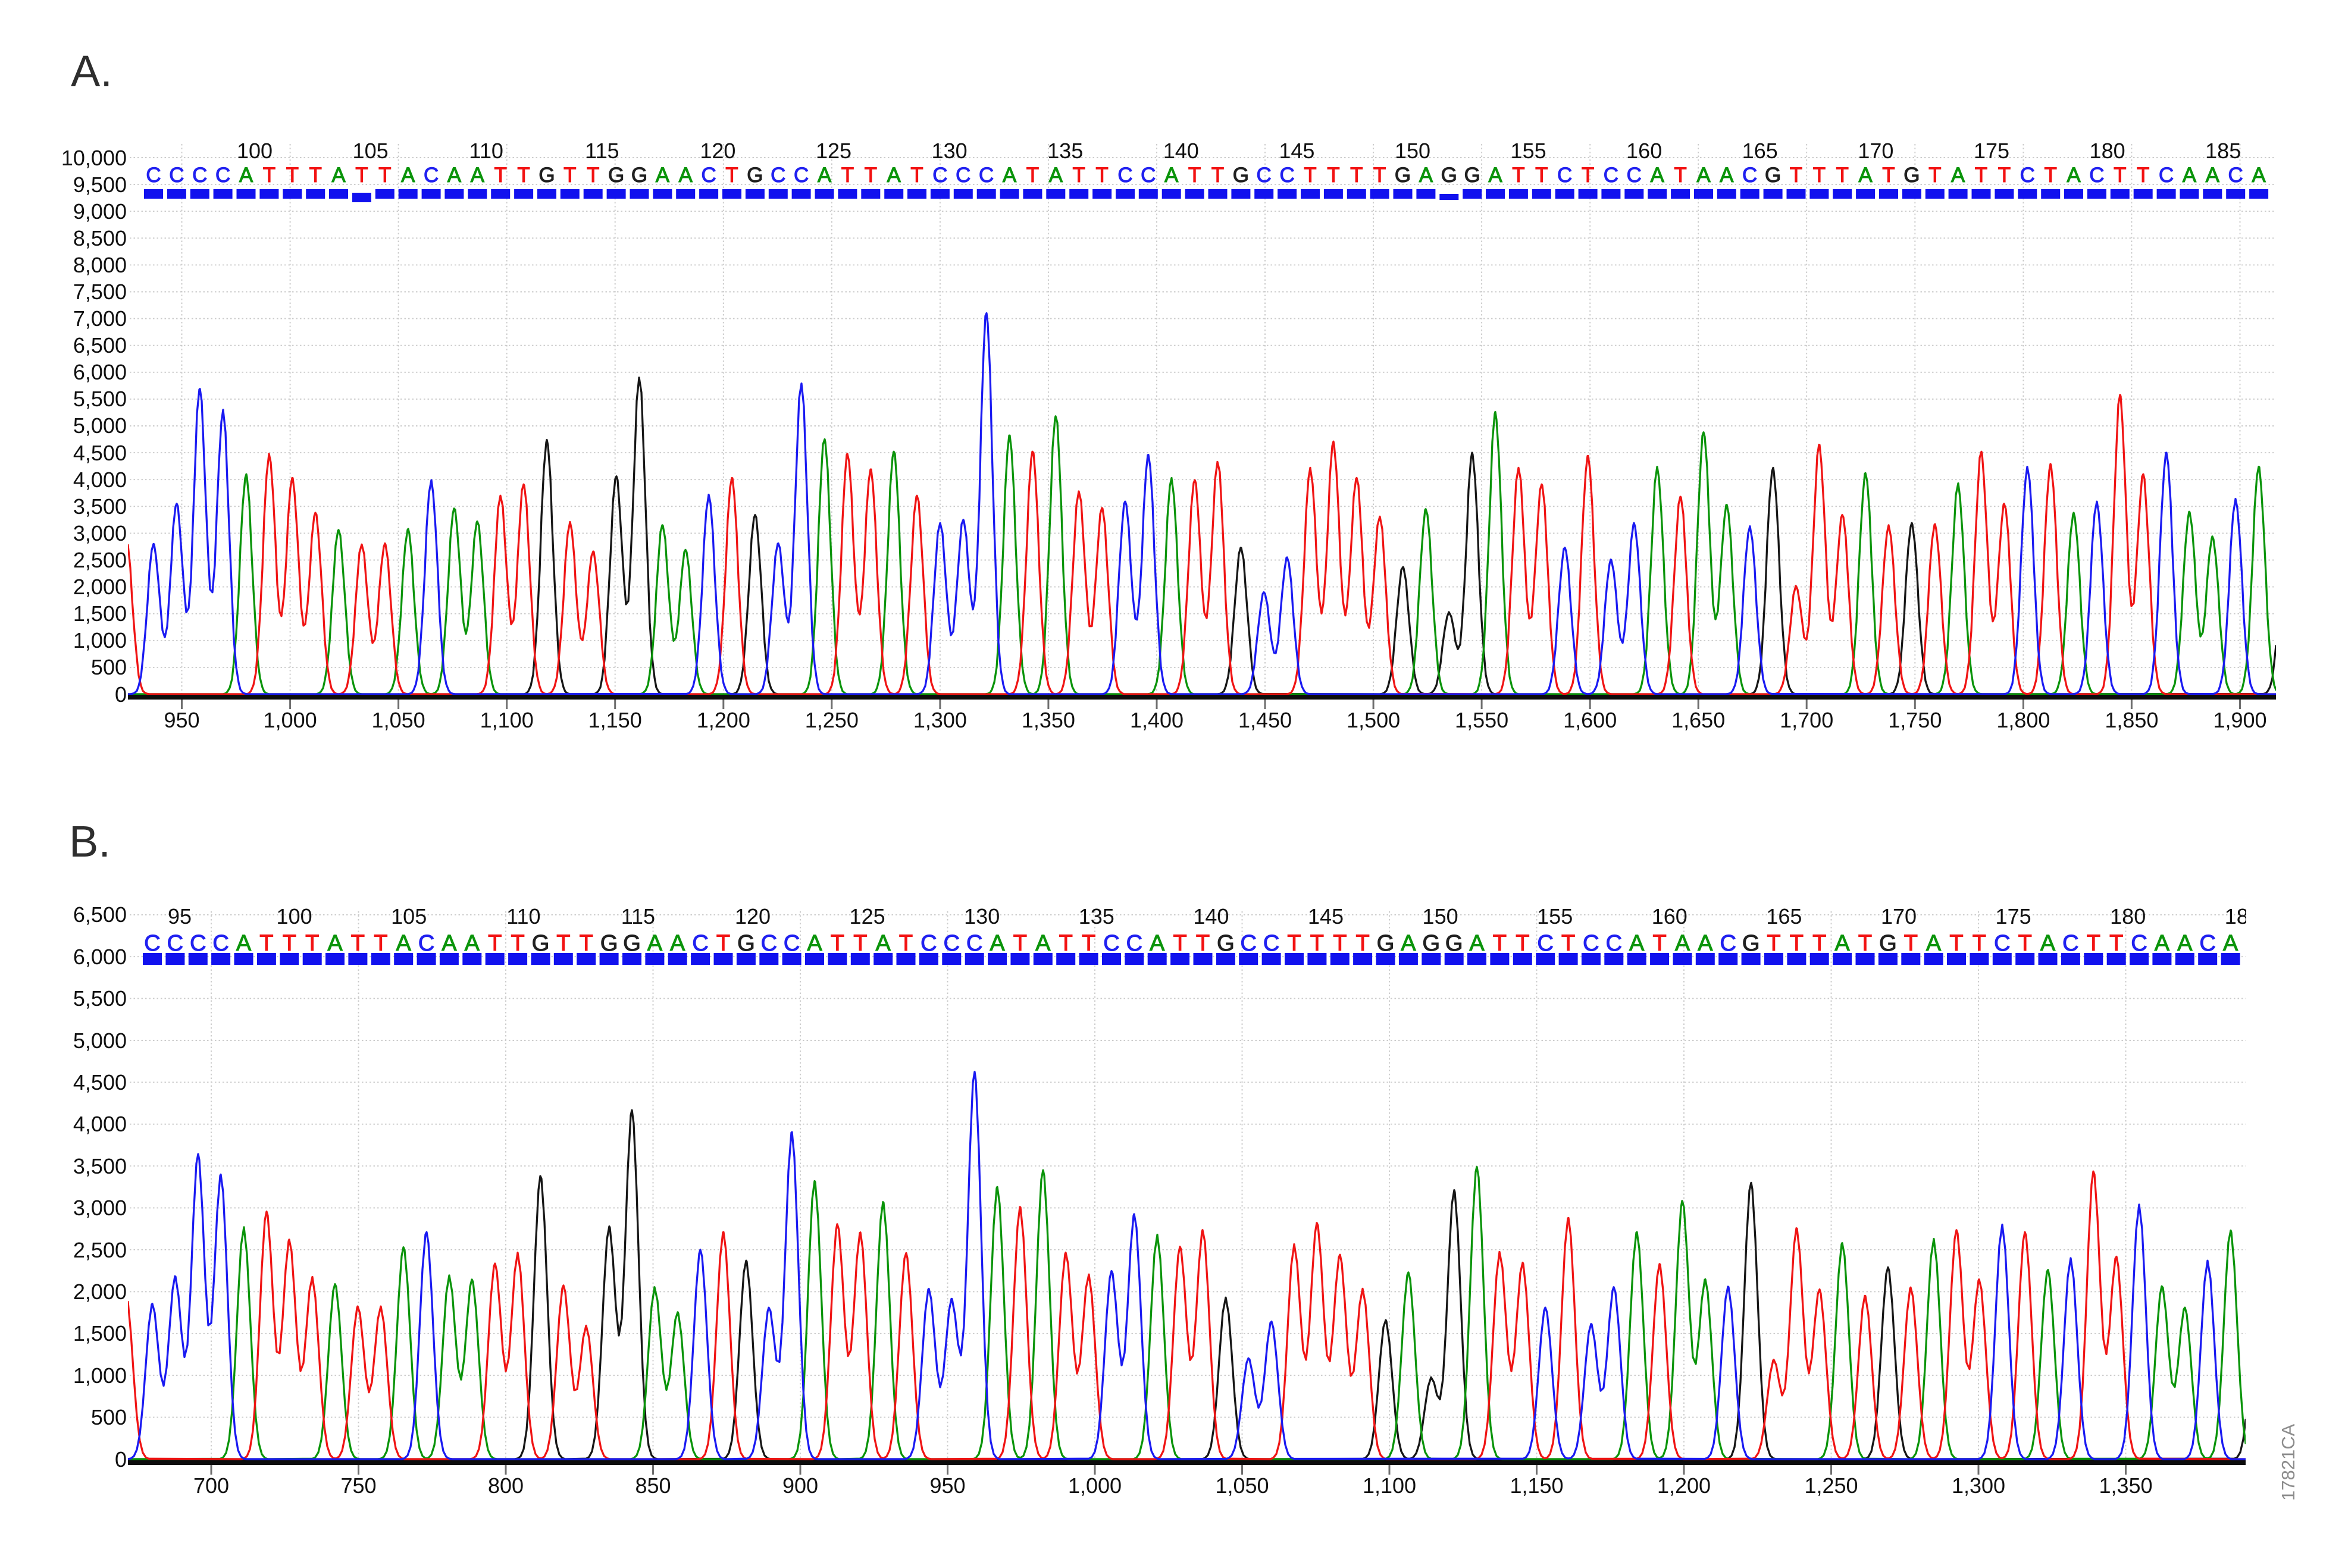  Describe the element at coordinates (1211, 916) in the screenshot. I see `svg-text: 140` at that location.